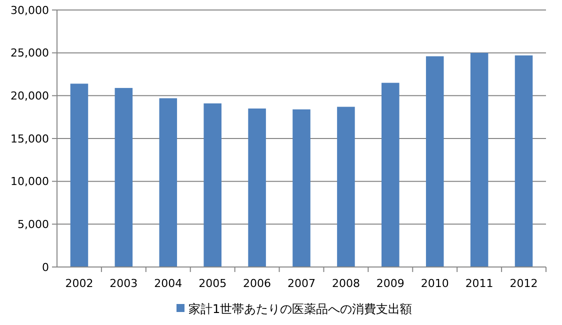 This screenshot has height=325, width=562. What do you see at coordinates (33, 225) in the screenshot?
I see `y-tick-label: 5,000` at bounding box center [33, 225].